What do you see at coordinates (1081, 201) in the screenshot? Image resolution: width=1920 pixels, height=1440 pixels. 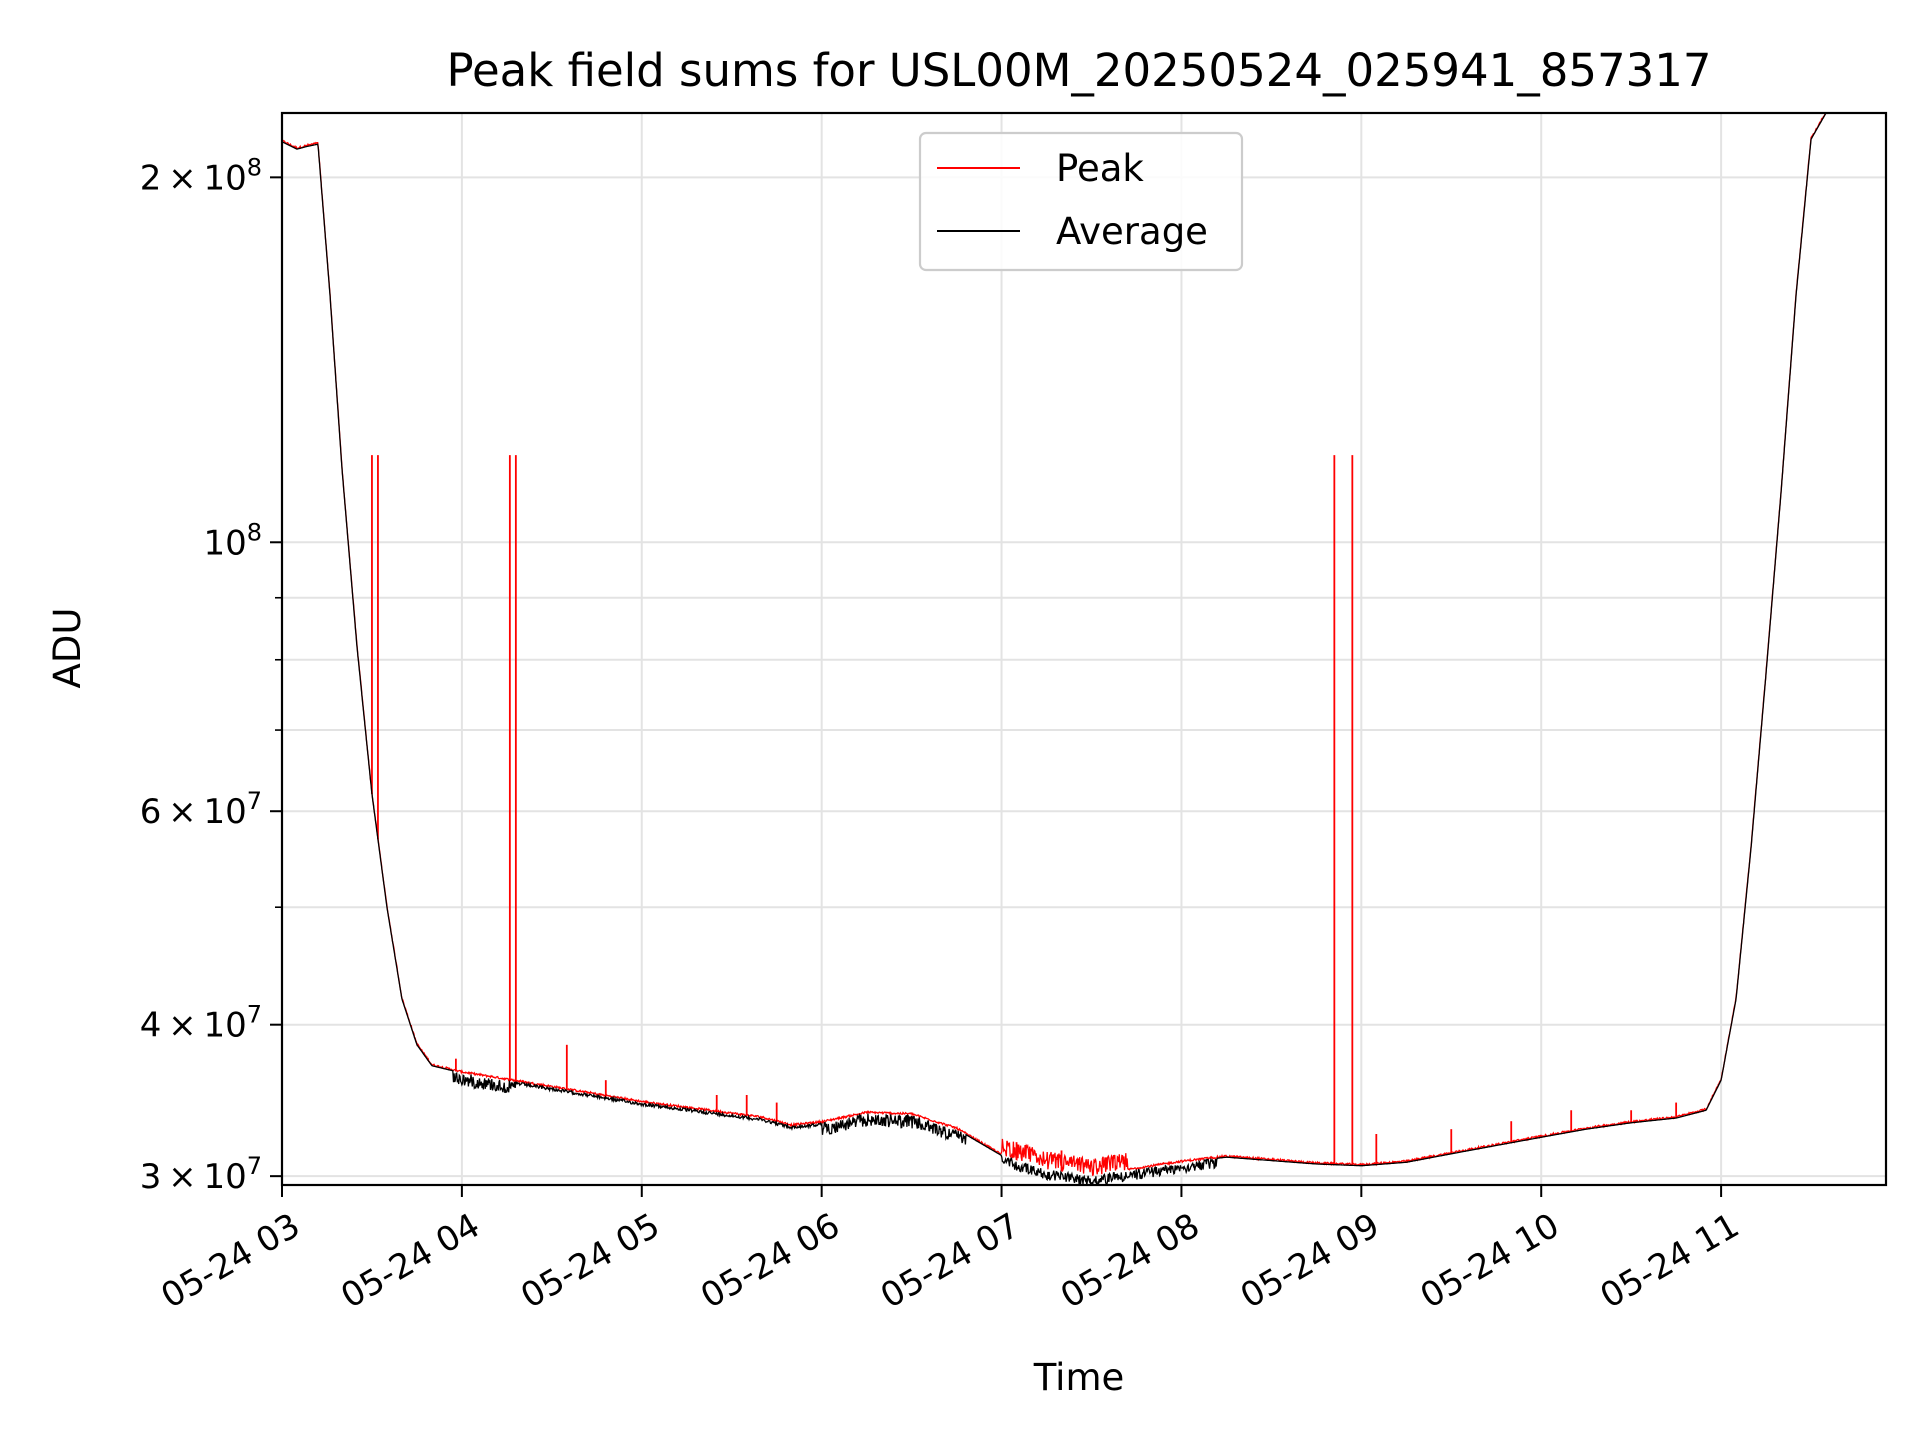 I see `legend: Peak Average` at bounding box center [1081, 201].